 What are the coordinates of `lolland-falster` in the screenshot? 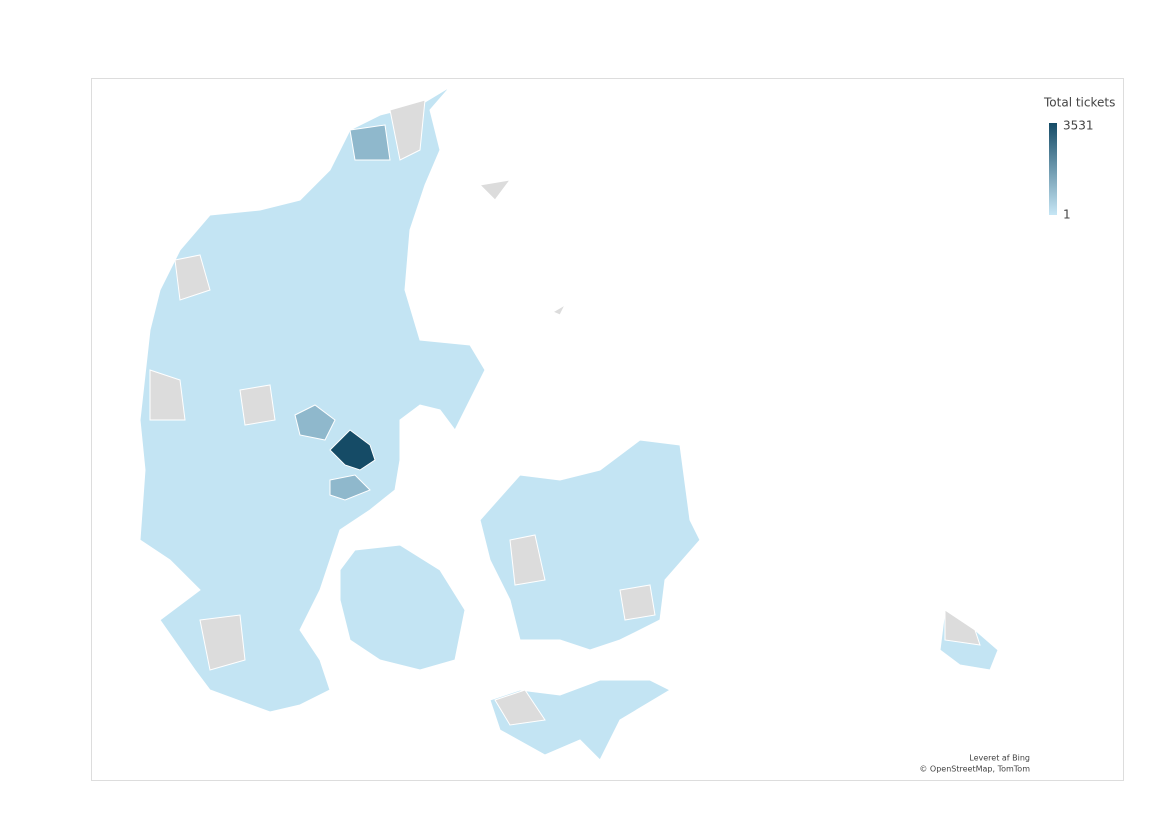 It's located at (580, 720).